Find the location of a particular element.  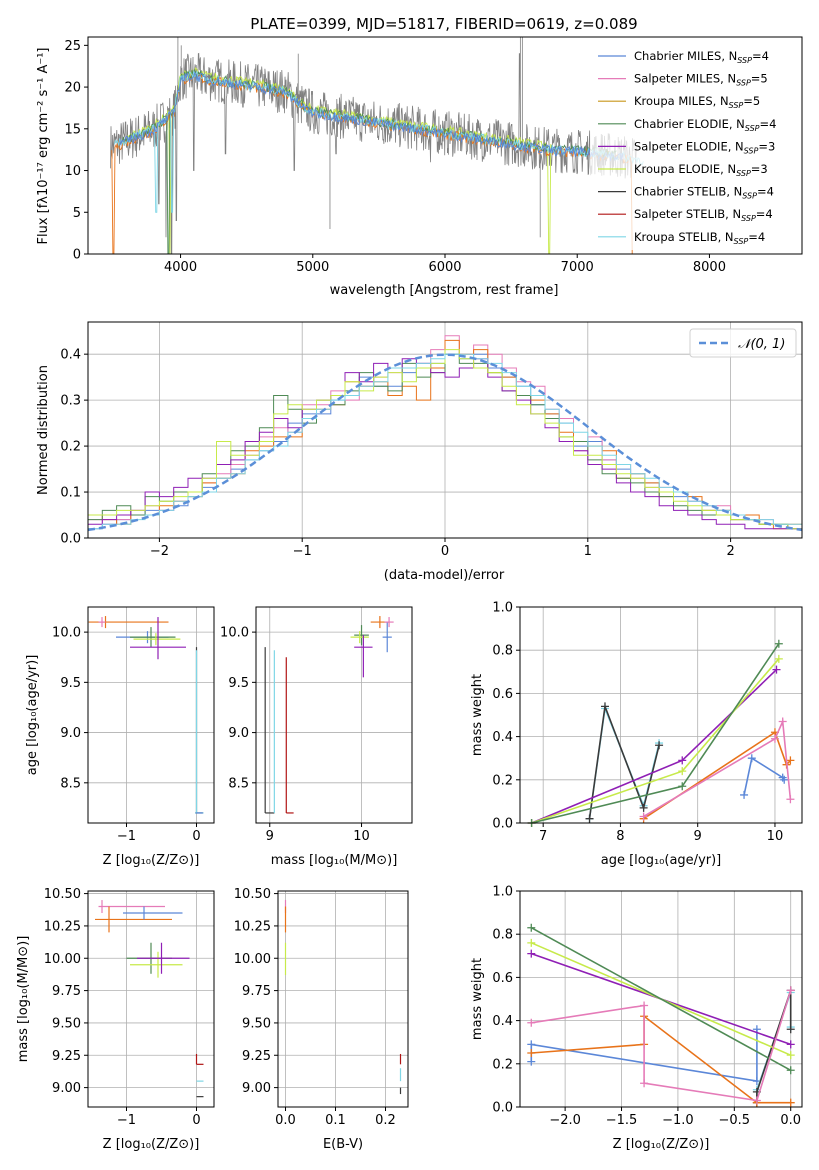

mass-extinction-frame is located at coordinates (343, 999).